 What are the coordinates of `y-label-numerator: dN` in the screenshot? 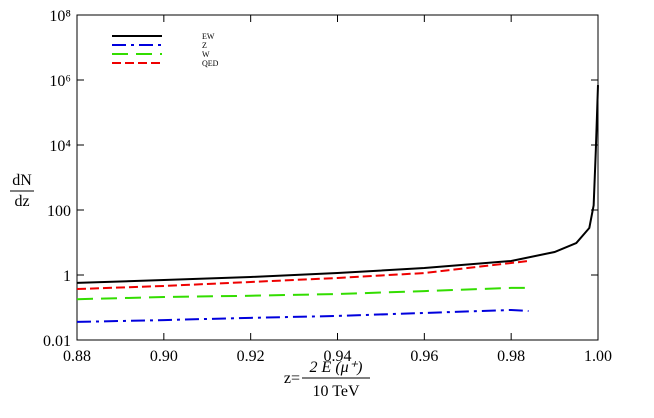 It's located at (22, 180).